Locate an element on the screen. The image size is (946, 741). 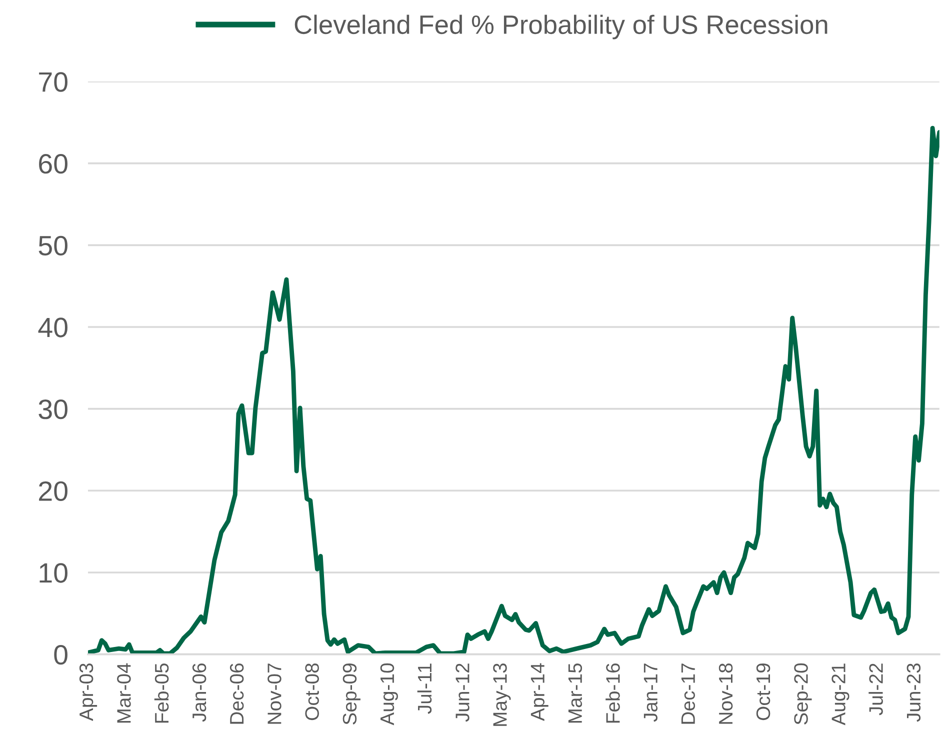
y-tick-label: 40 is located at coordinates (53, 328).